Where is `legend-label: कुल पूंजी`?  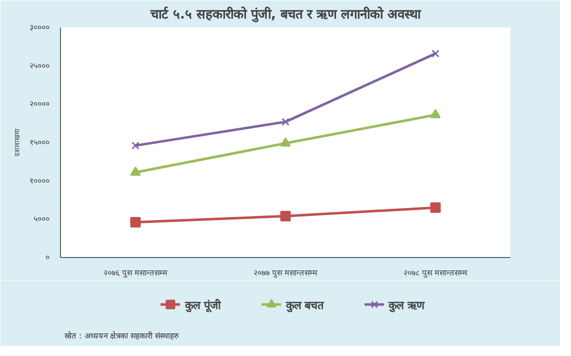
legend-label: कुल पूंजी is located at coordinates (203, 305).